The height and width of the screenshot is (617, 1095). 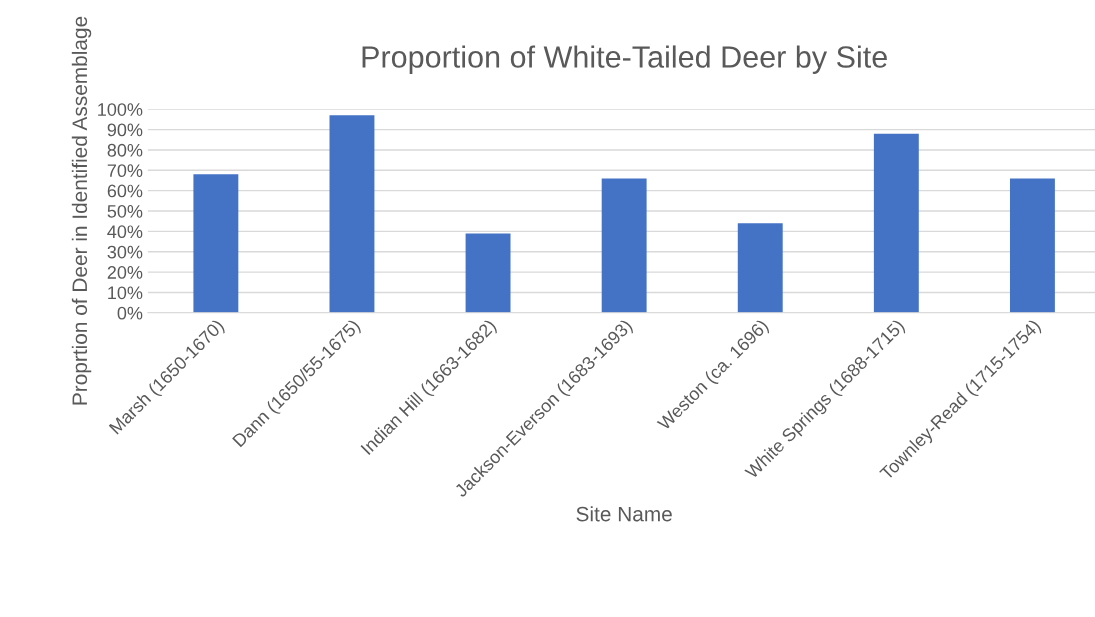 I want to click on y-tick-label: 60%, so click(x=125, y=191).